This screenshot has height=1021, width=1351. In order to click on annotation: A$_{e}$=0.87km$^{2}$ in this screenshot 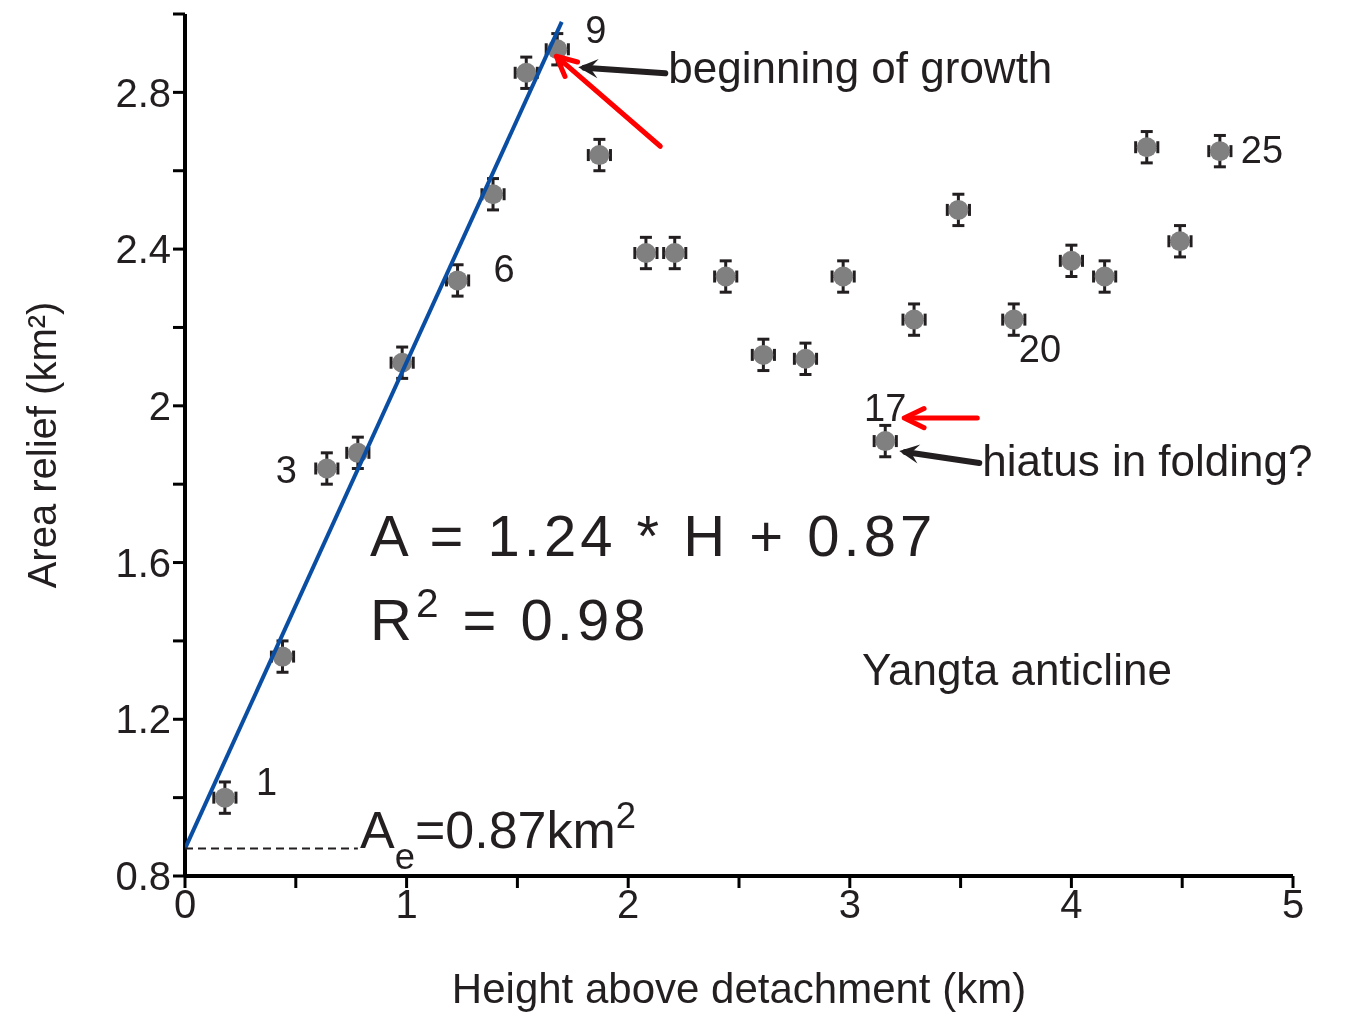, I will do `click(498, 835)`.